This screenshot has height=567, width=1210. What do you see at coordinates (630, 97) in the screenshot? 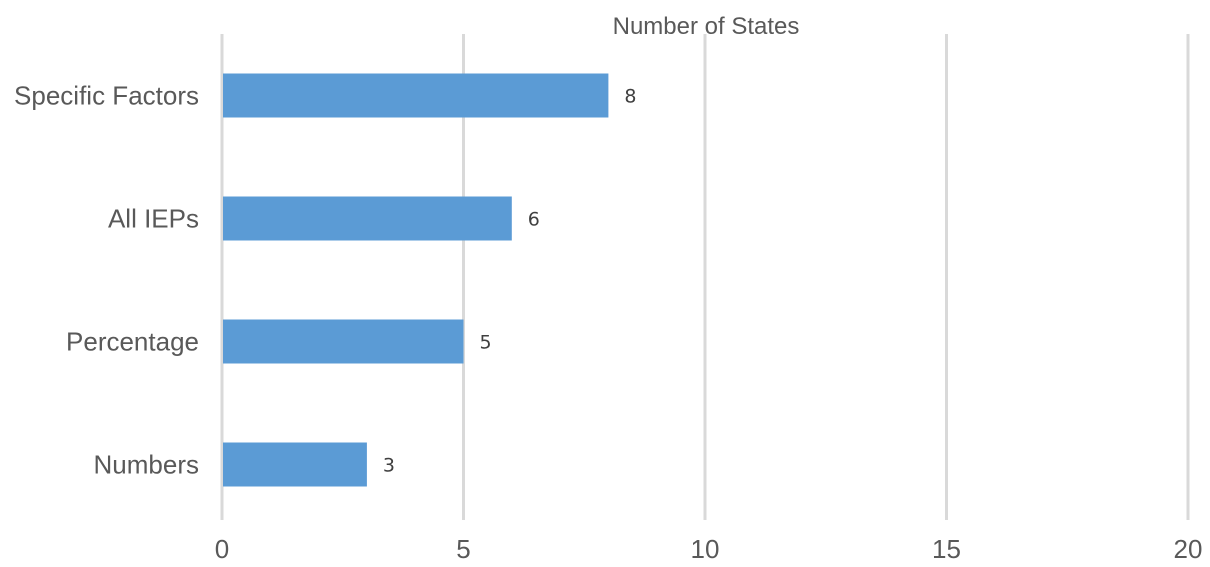
I see `data-label: 8` at bounding box center [630, 97].